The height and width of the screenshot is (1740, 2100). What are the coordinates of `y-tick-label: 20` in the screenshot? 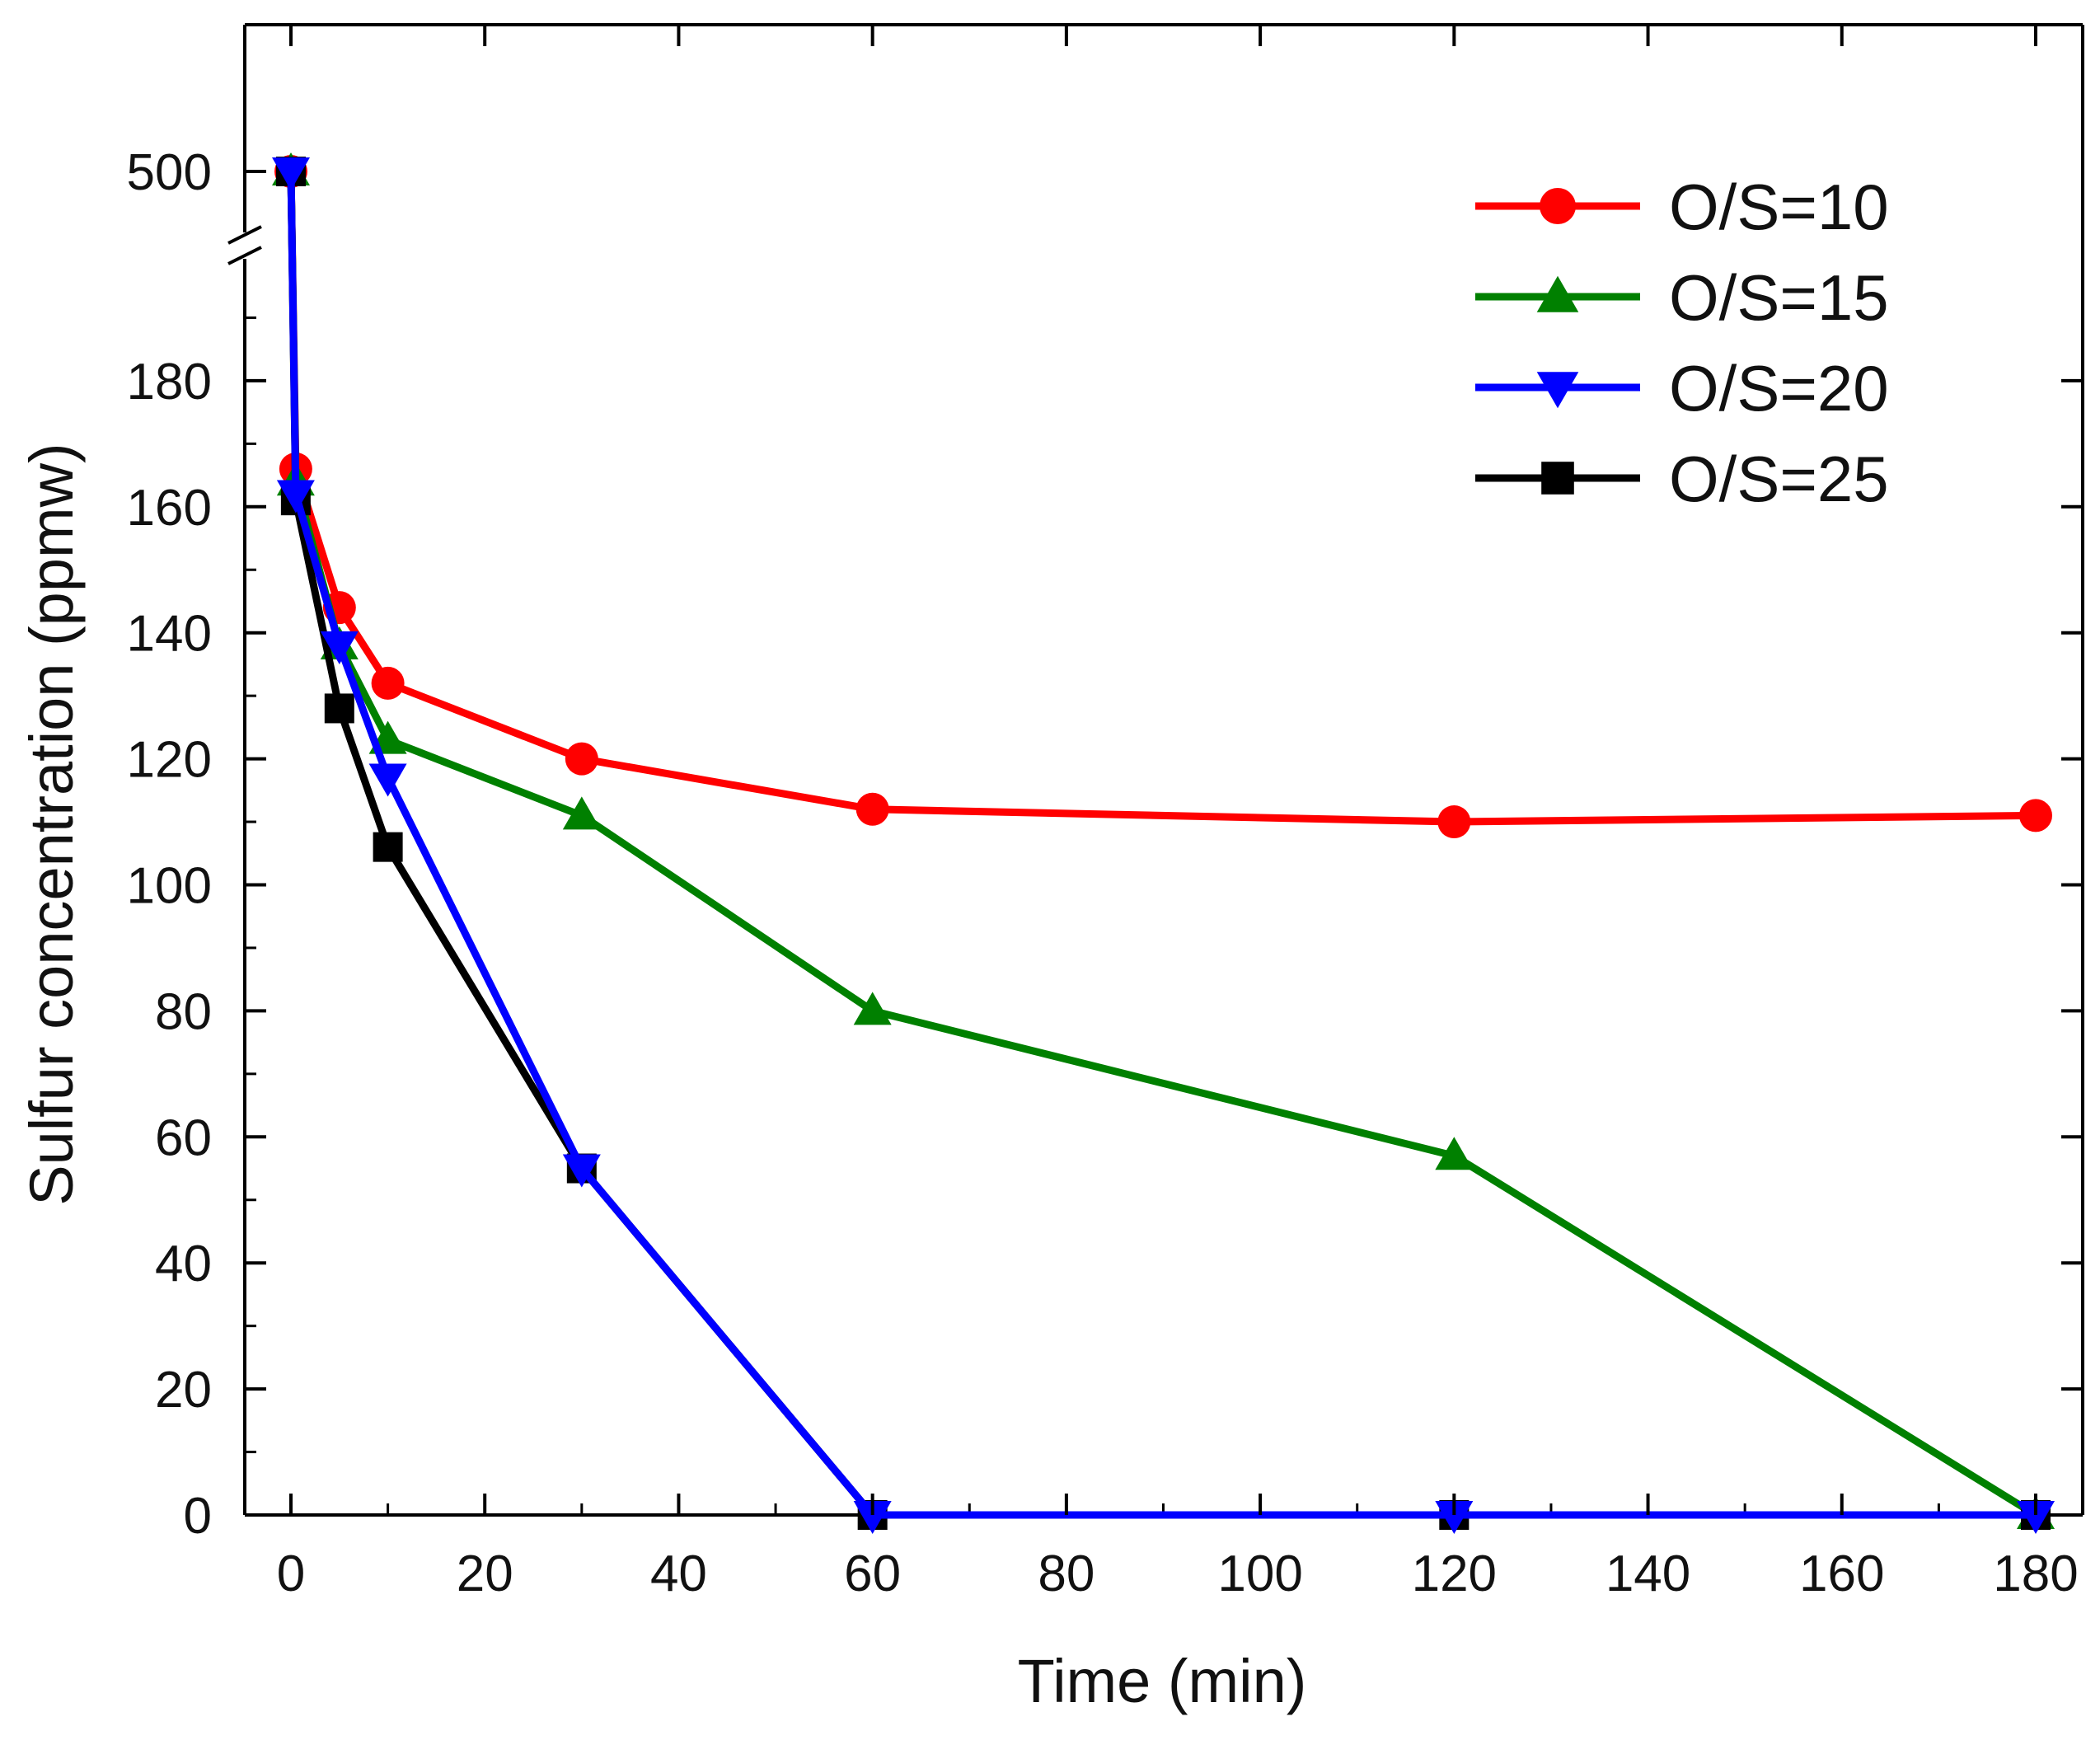 It's located at (183, 1390).